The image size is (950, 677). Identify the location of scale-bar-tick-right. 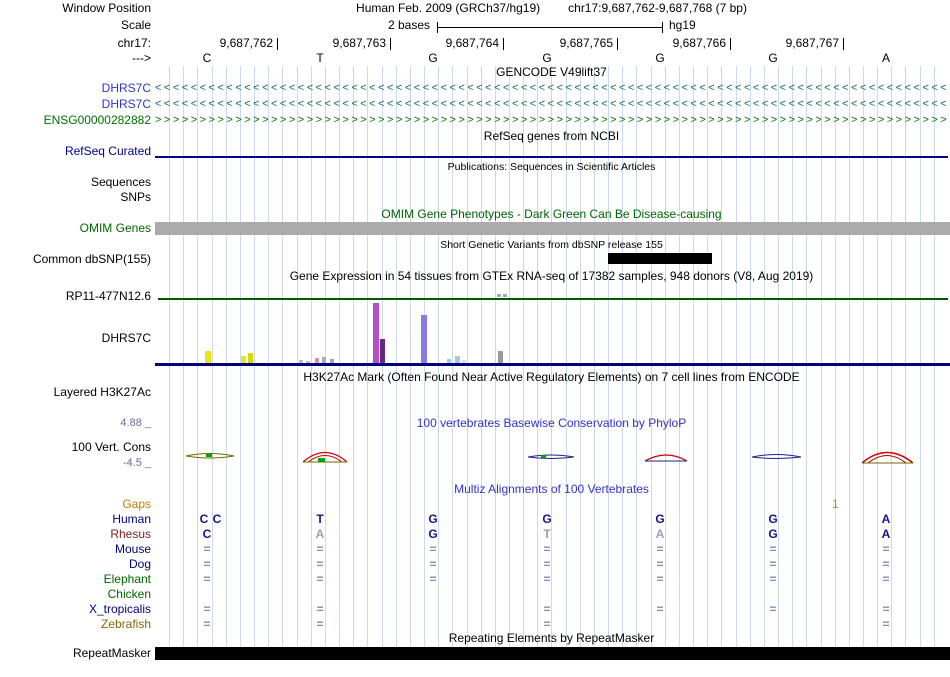
(662, 27).